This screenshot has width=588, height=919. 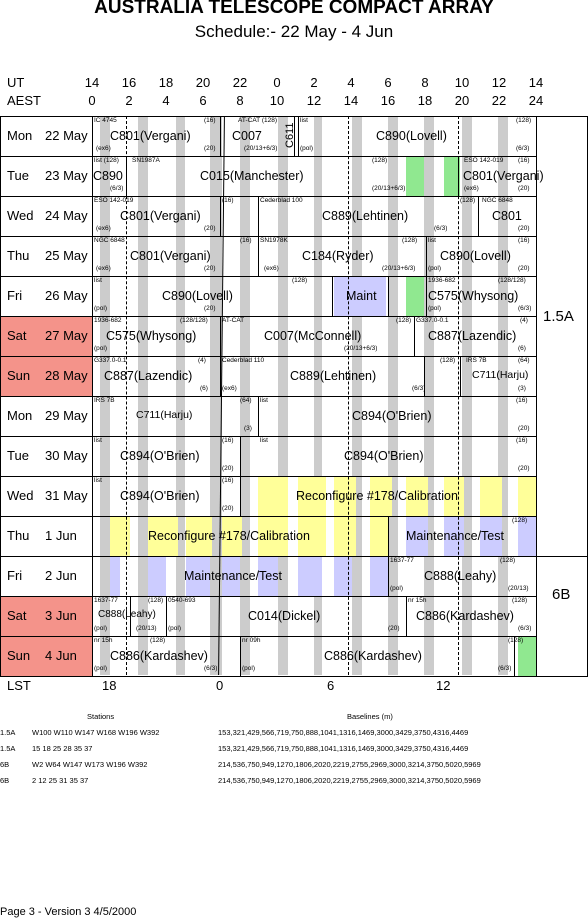 What do you see at coordinates (68, 912) in the screenshot?
I see `page-footer: Page 3 - Version 3 4/5/2000` at bounding box center [68, 912].